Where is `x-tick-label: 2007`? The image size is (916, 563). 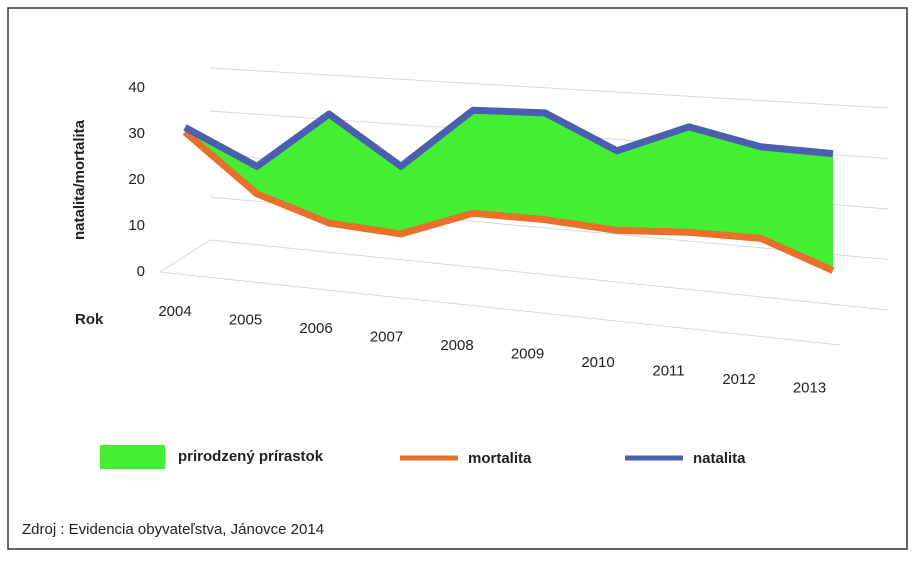
x-tick-label: 2007 is located at coordinates (386, 336).